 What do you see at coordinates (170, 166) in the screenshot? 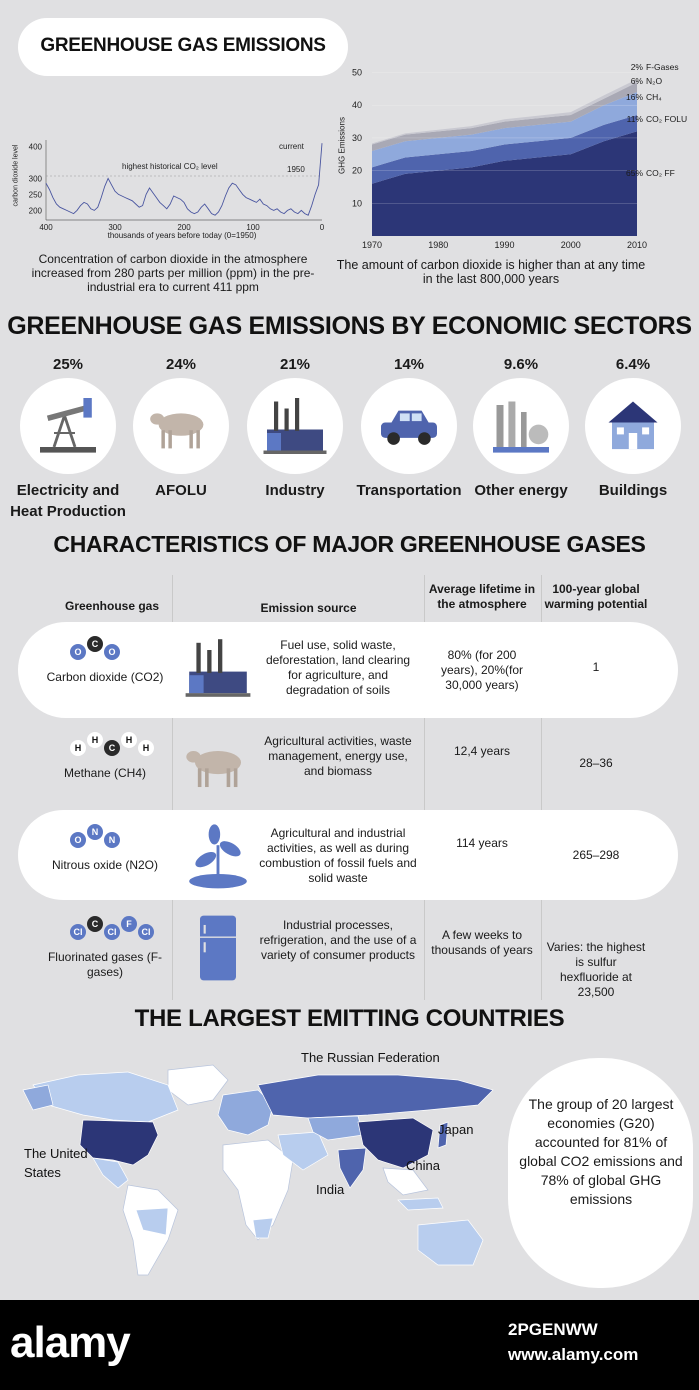
I see `co2-annotation-high: highest historical CO₂ level` at bounding box center [170, 166].